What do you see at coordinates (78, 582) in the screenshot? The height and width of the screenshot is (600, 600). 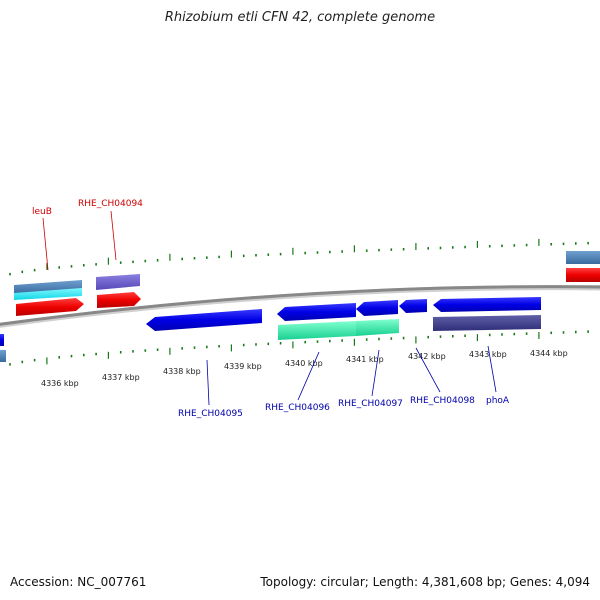 I see `accession-text: Accession: NC_007761` at bounding box center [78, 582].